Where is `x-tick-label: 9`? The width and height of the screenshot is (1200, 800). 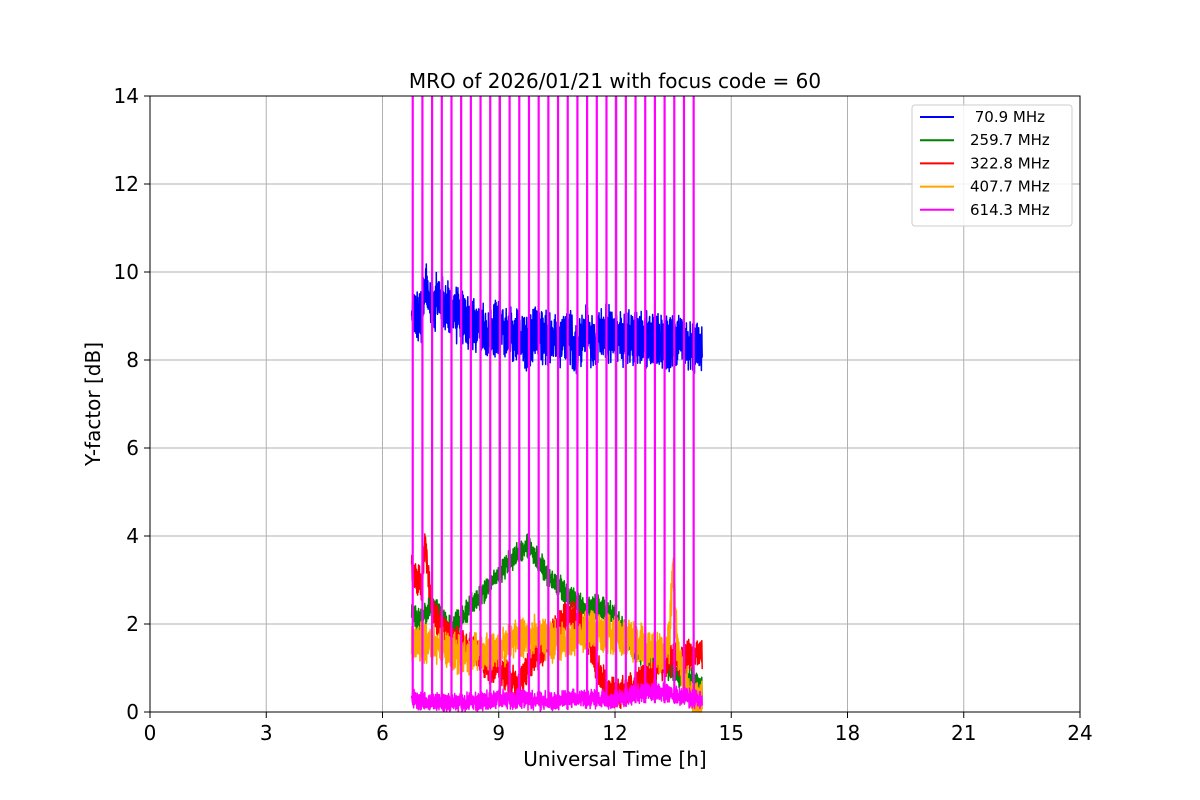
x-tick-label: 9 is located at coordinates (498, 733).